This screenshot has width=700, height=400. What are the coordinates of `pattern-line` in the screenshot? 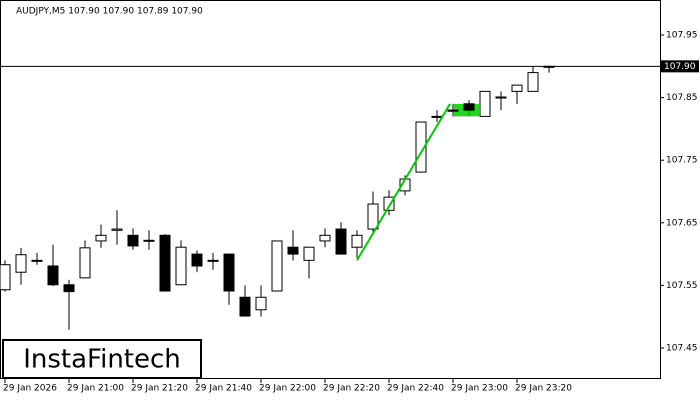 It's located at (403, 182).